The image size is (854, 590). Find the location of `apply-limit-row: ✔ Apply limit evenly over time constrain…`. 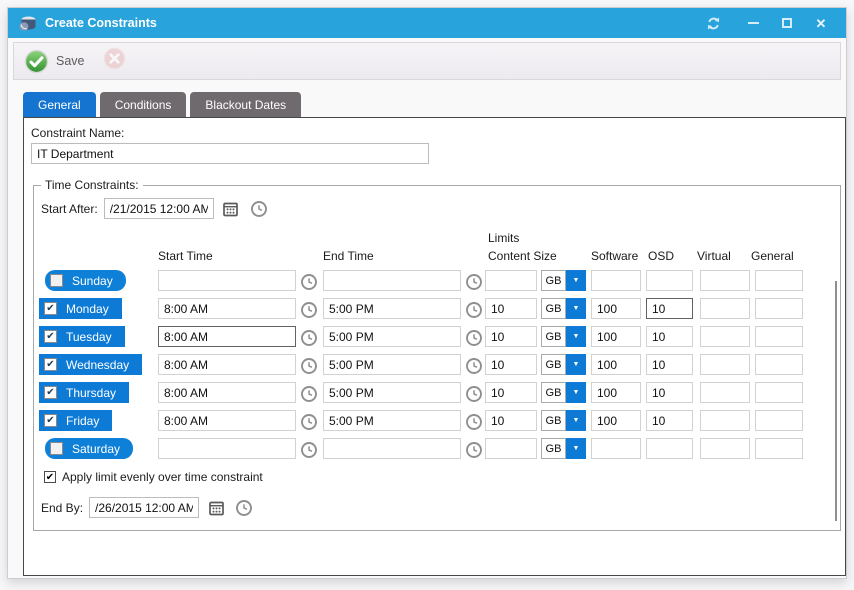

apply-limit-row: ✔ Apply limit evenly over time constrain… is located at coordinates (442, 477).